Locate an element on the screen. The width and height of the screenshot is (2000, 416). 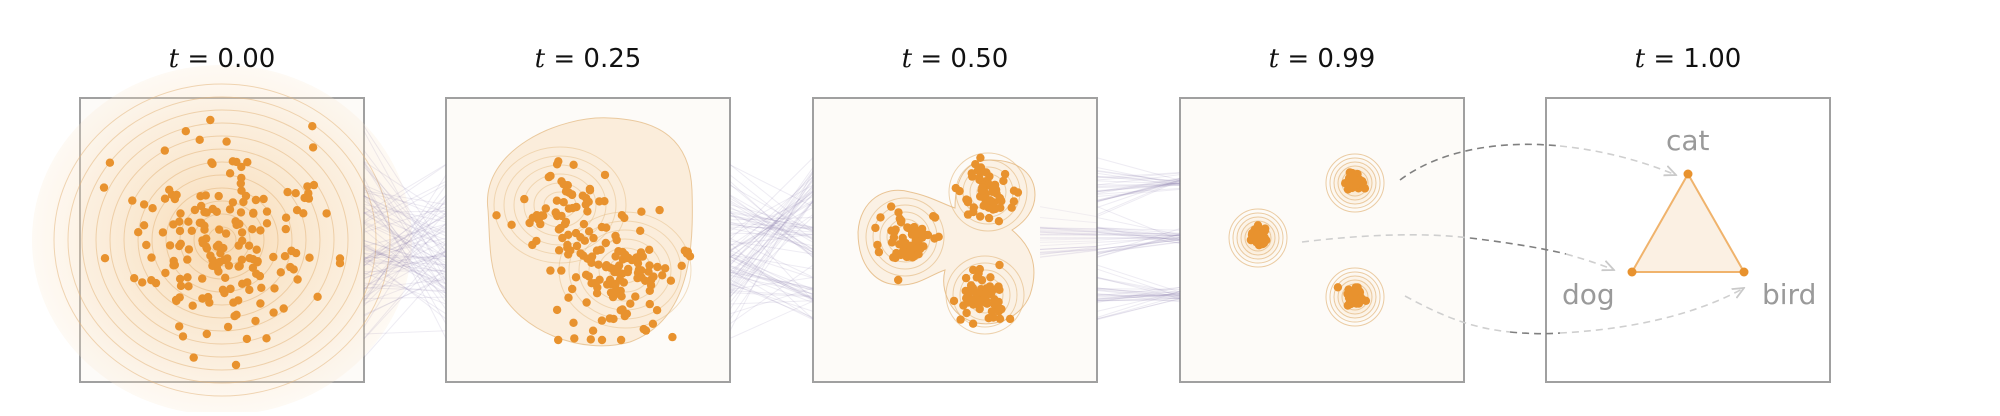
panel-4-t-value: = 1.00 is located at coordinates (1697, 59).